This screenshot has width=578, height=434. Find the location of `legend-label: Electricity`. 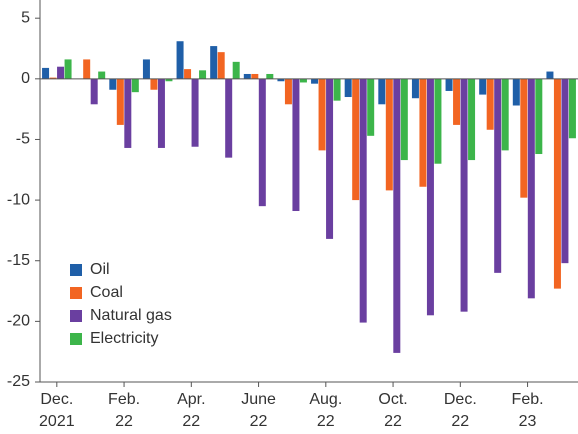

legend-label: Electricity is located at coordinates (124, 338).